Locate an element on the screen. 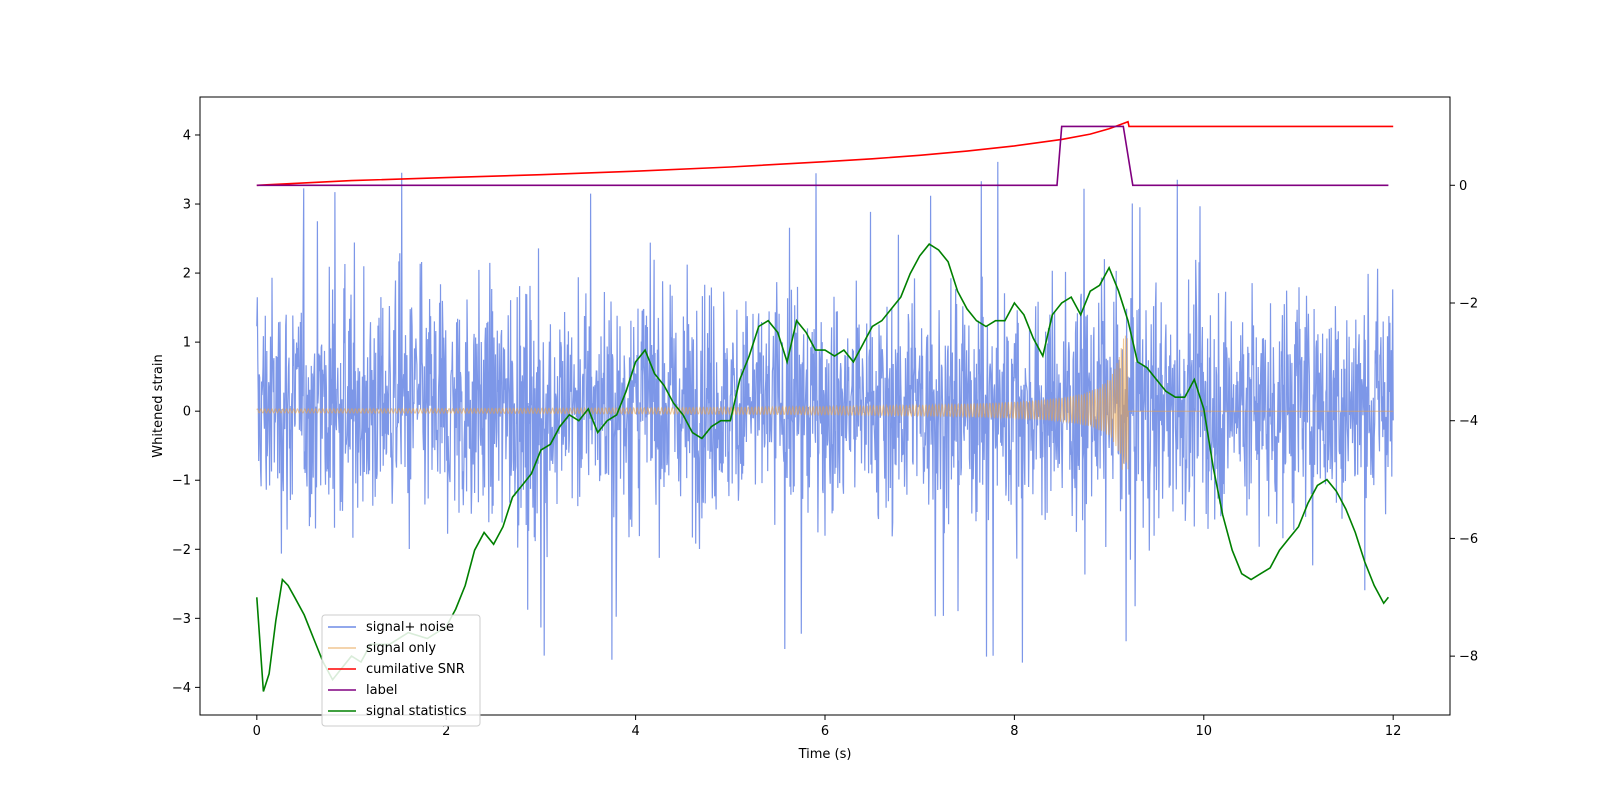  legend-entry-signal-noise: signal+ noise is located at coordinates (391, 627).